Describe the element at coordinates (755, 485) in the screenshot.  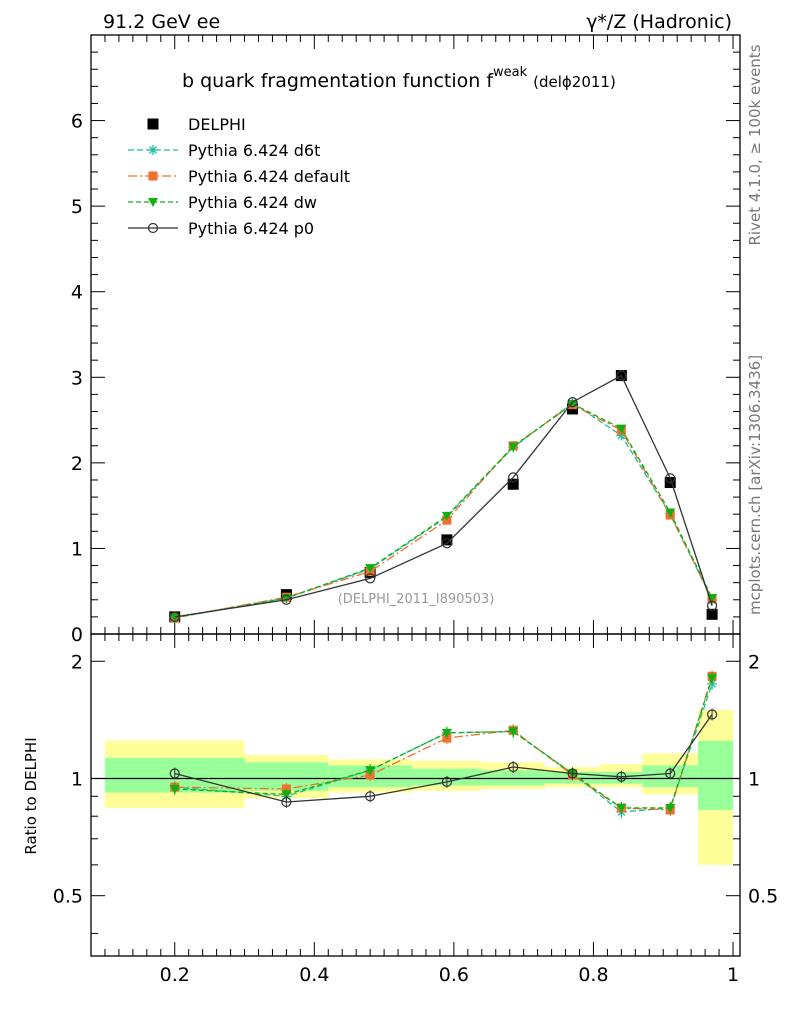
I see `mcplots-label: mcplots.cern.ch [arXiv:1306.3436]` at that location.